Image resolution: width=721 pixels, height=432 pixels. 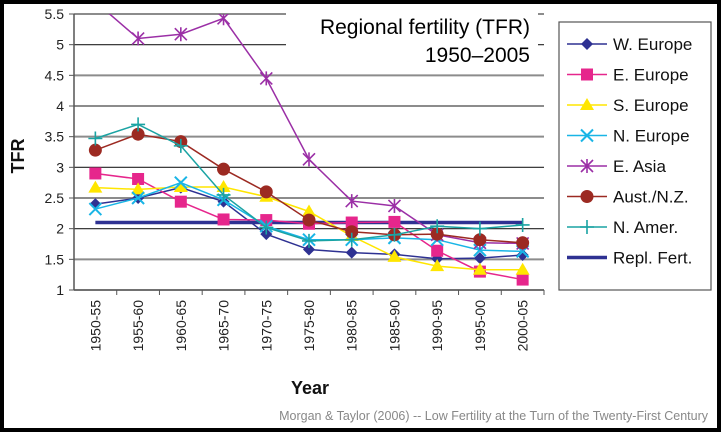 What do you see at coordinates (310, 388) in the screenshot?
I see `x-axis-title: Year` at bounding box center [310, 388].